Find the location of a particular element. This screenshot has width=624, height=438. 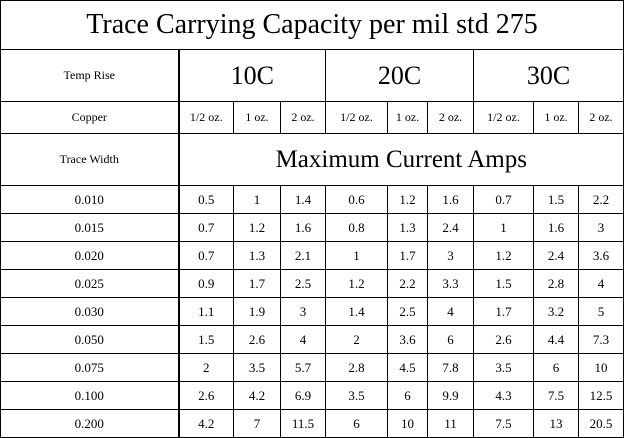

data-row: 0.025 0.9 1.7 2.5 1.2 2.2 3.3 1.5 2.8 4 is located at coordinates (312, 283).